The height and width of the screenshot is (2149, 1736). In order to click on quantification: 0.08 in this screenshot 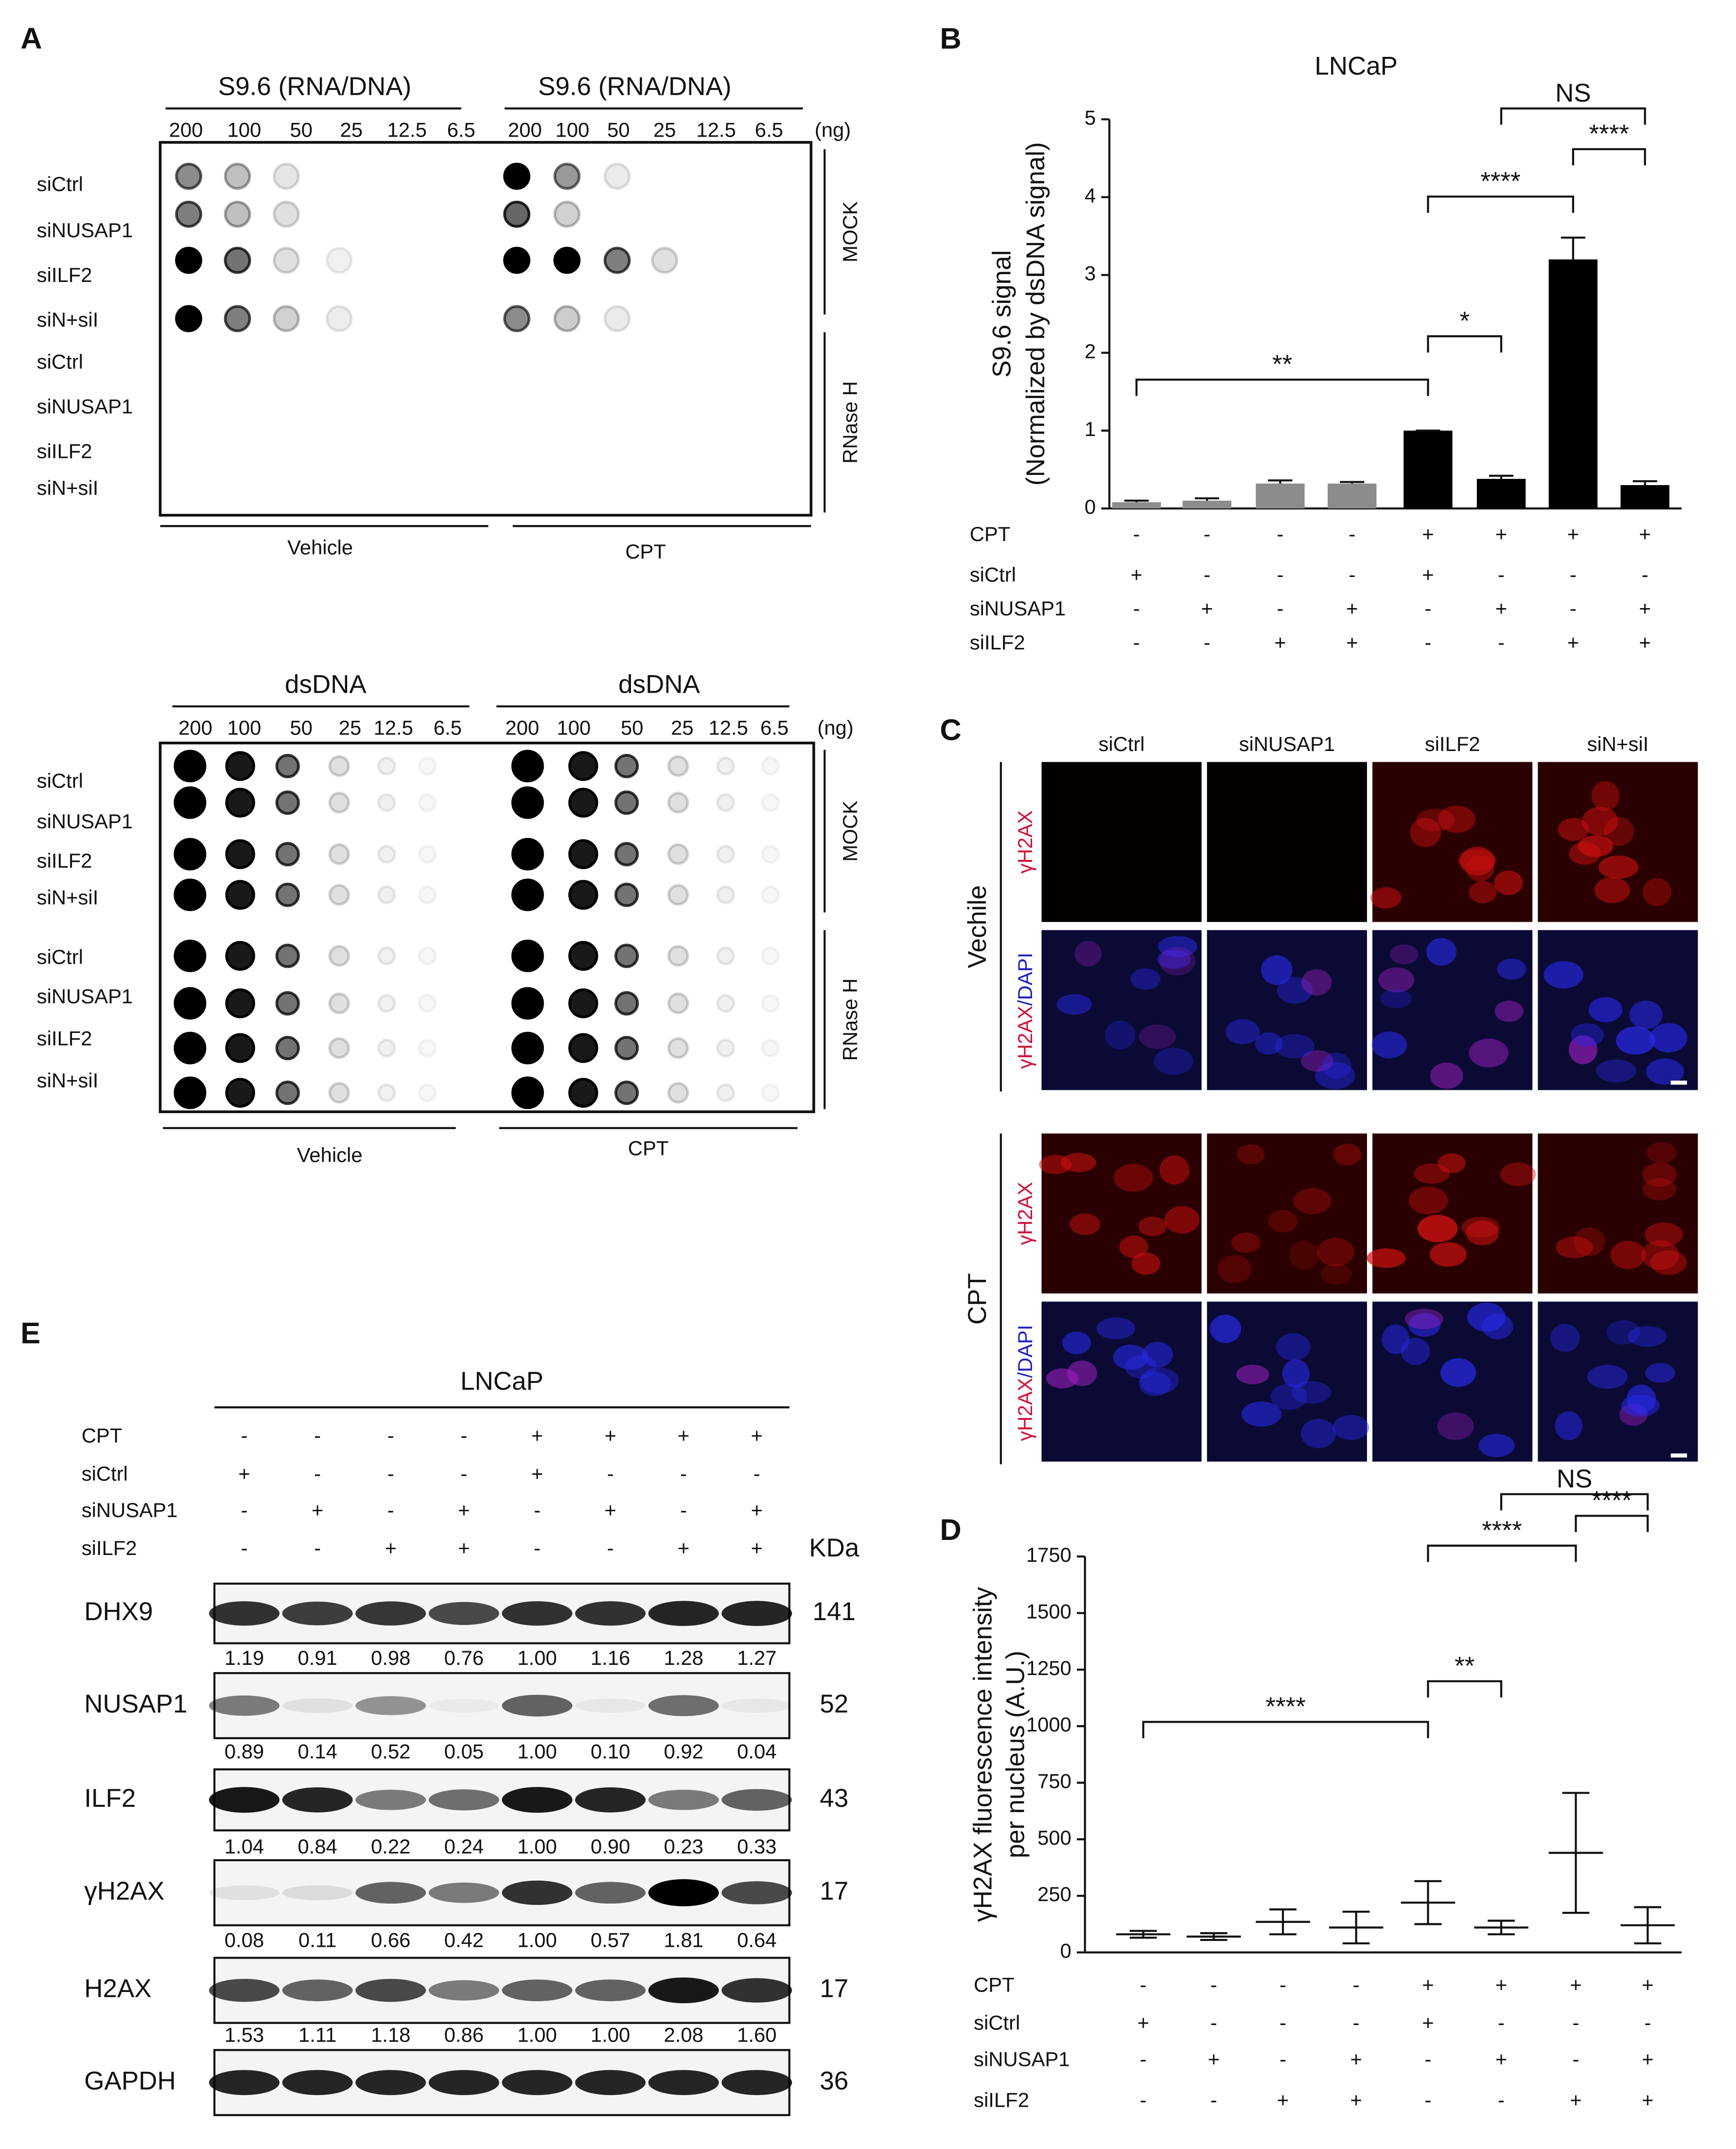, I will do `click(245, 1940)`.